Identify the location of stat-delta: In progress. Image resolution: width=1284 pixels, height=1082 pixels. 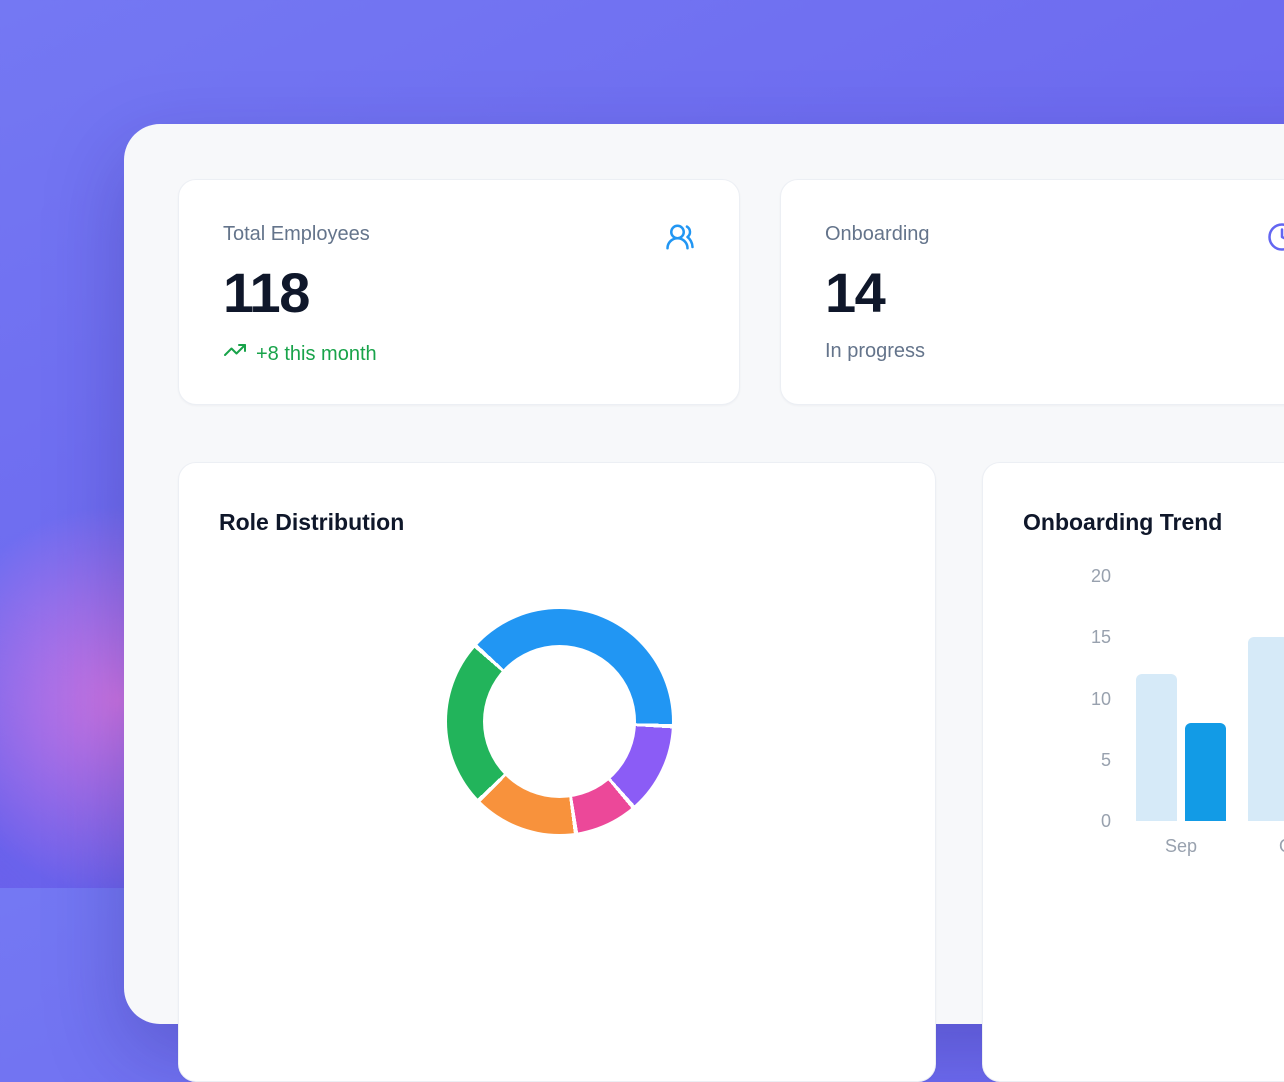
(1054, 351).